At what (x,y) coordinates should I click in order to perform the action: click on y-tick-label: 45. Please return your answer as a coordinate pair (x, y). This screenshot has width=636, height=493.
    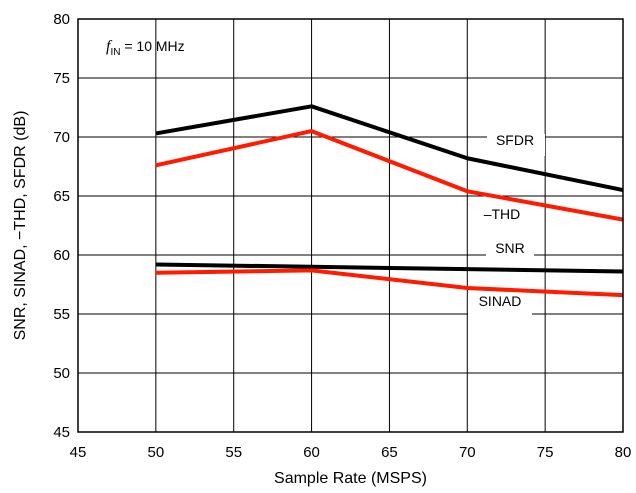
    Looking at the image, I should click on (61, 432).